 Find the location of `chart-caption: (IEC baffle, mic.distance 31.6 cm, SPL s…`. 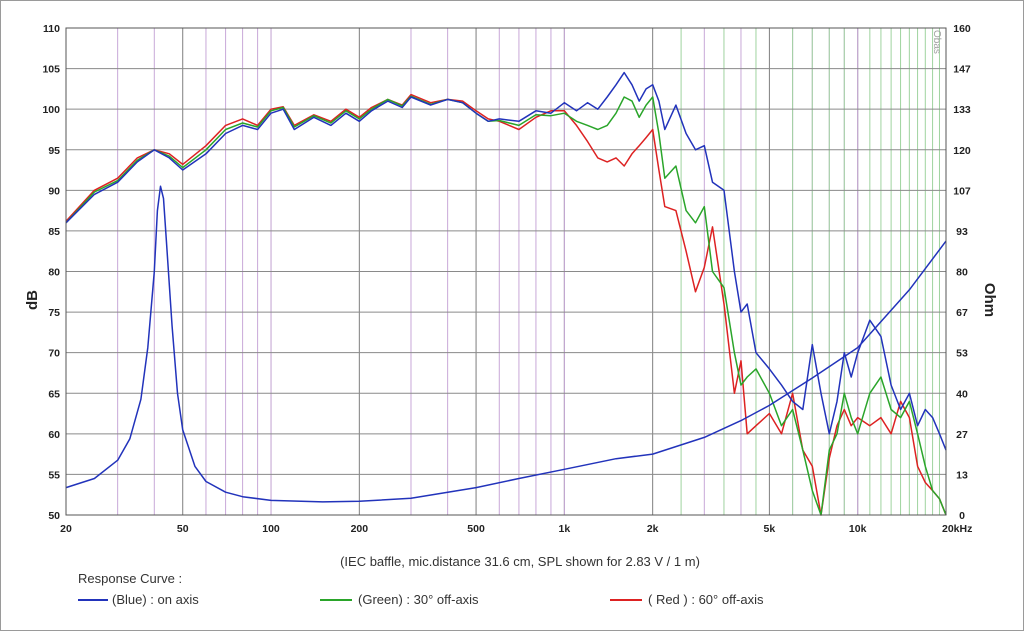

chart-caption: (IEC baffle, mic.distance 31.6 cm, SPL s… is located at coordinates (520, 561).